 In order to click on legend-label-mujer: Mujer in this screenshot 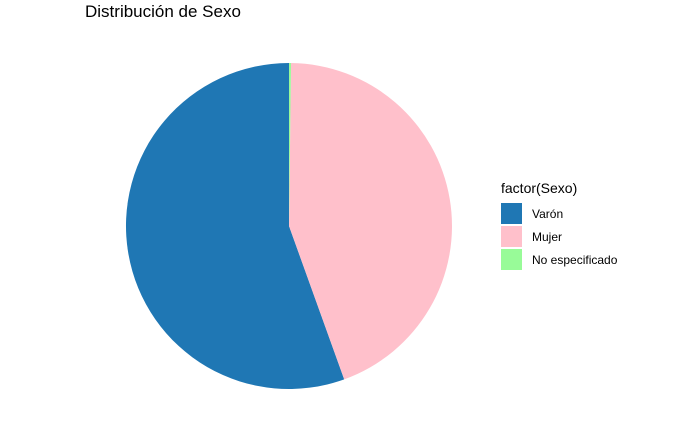, I will do `click(547, 236)`.